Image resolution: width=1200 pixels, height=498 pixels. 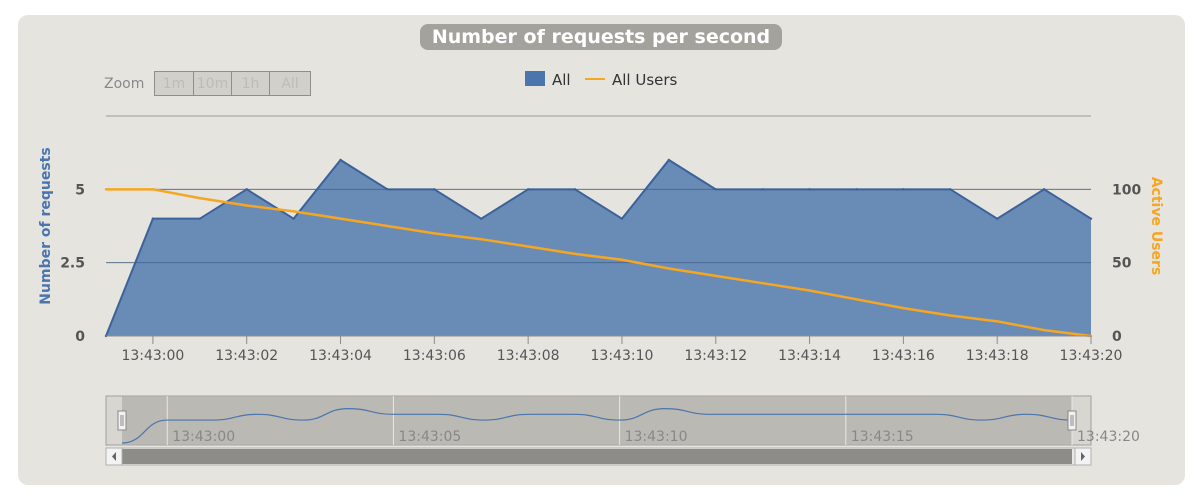 I want to click on navigator: 13:43:00 13:43:05 13:43:10 13:43:15 13:43:20, so click(x=622, y=430).